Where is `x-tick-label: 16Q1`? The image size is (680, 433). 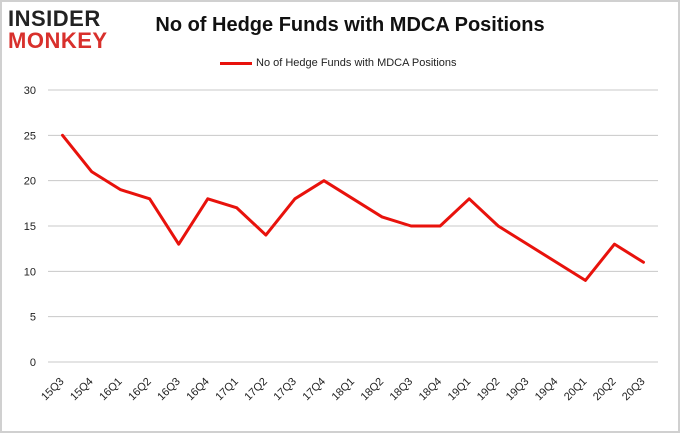
x-tick-label: 16Q1 is located at coordinates (111, 390).